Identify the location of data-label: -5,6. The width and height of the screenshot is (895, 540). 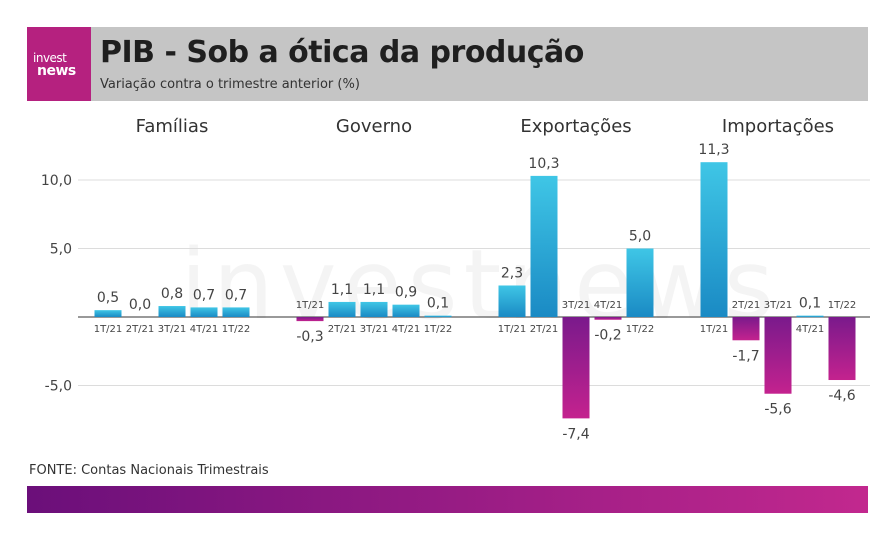
(777, 410).